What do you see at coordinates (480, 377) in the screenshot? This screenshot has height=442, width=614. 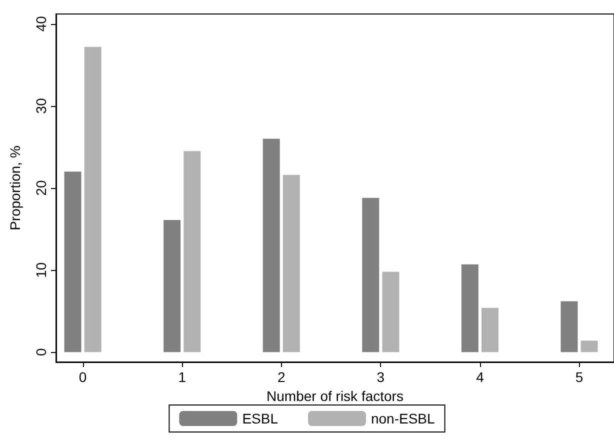 I see `x-tick-label: 4` at bounding box center [480, 377].